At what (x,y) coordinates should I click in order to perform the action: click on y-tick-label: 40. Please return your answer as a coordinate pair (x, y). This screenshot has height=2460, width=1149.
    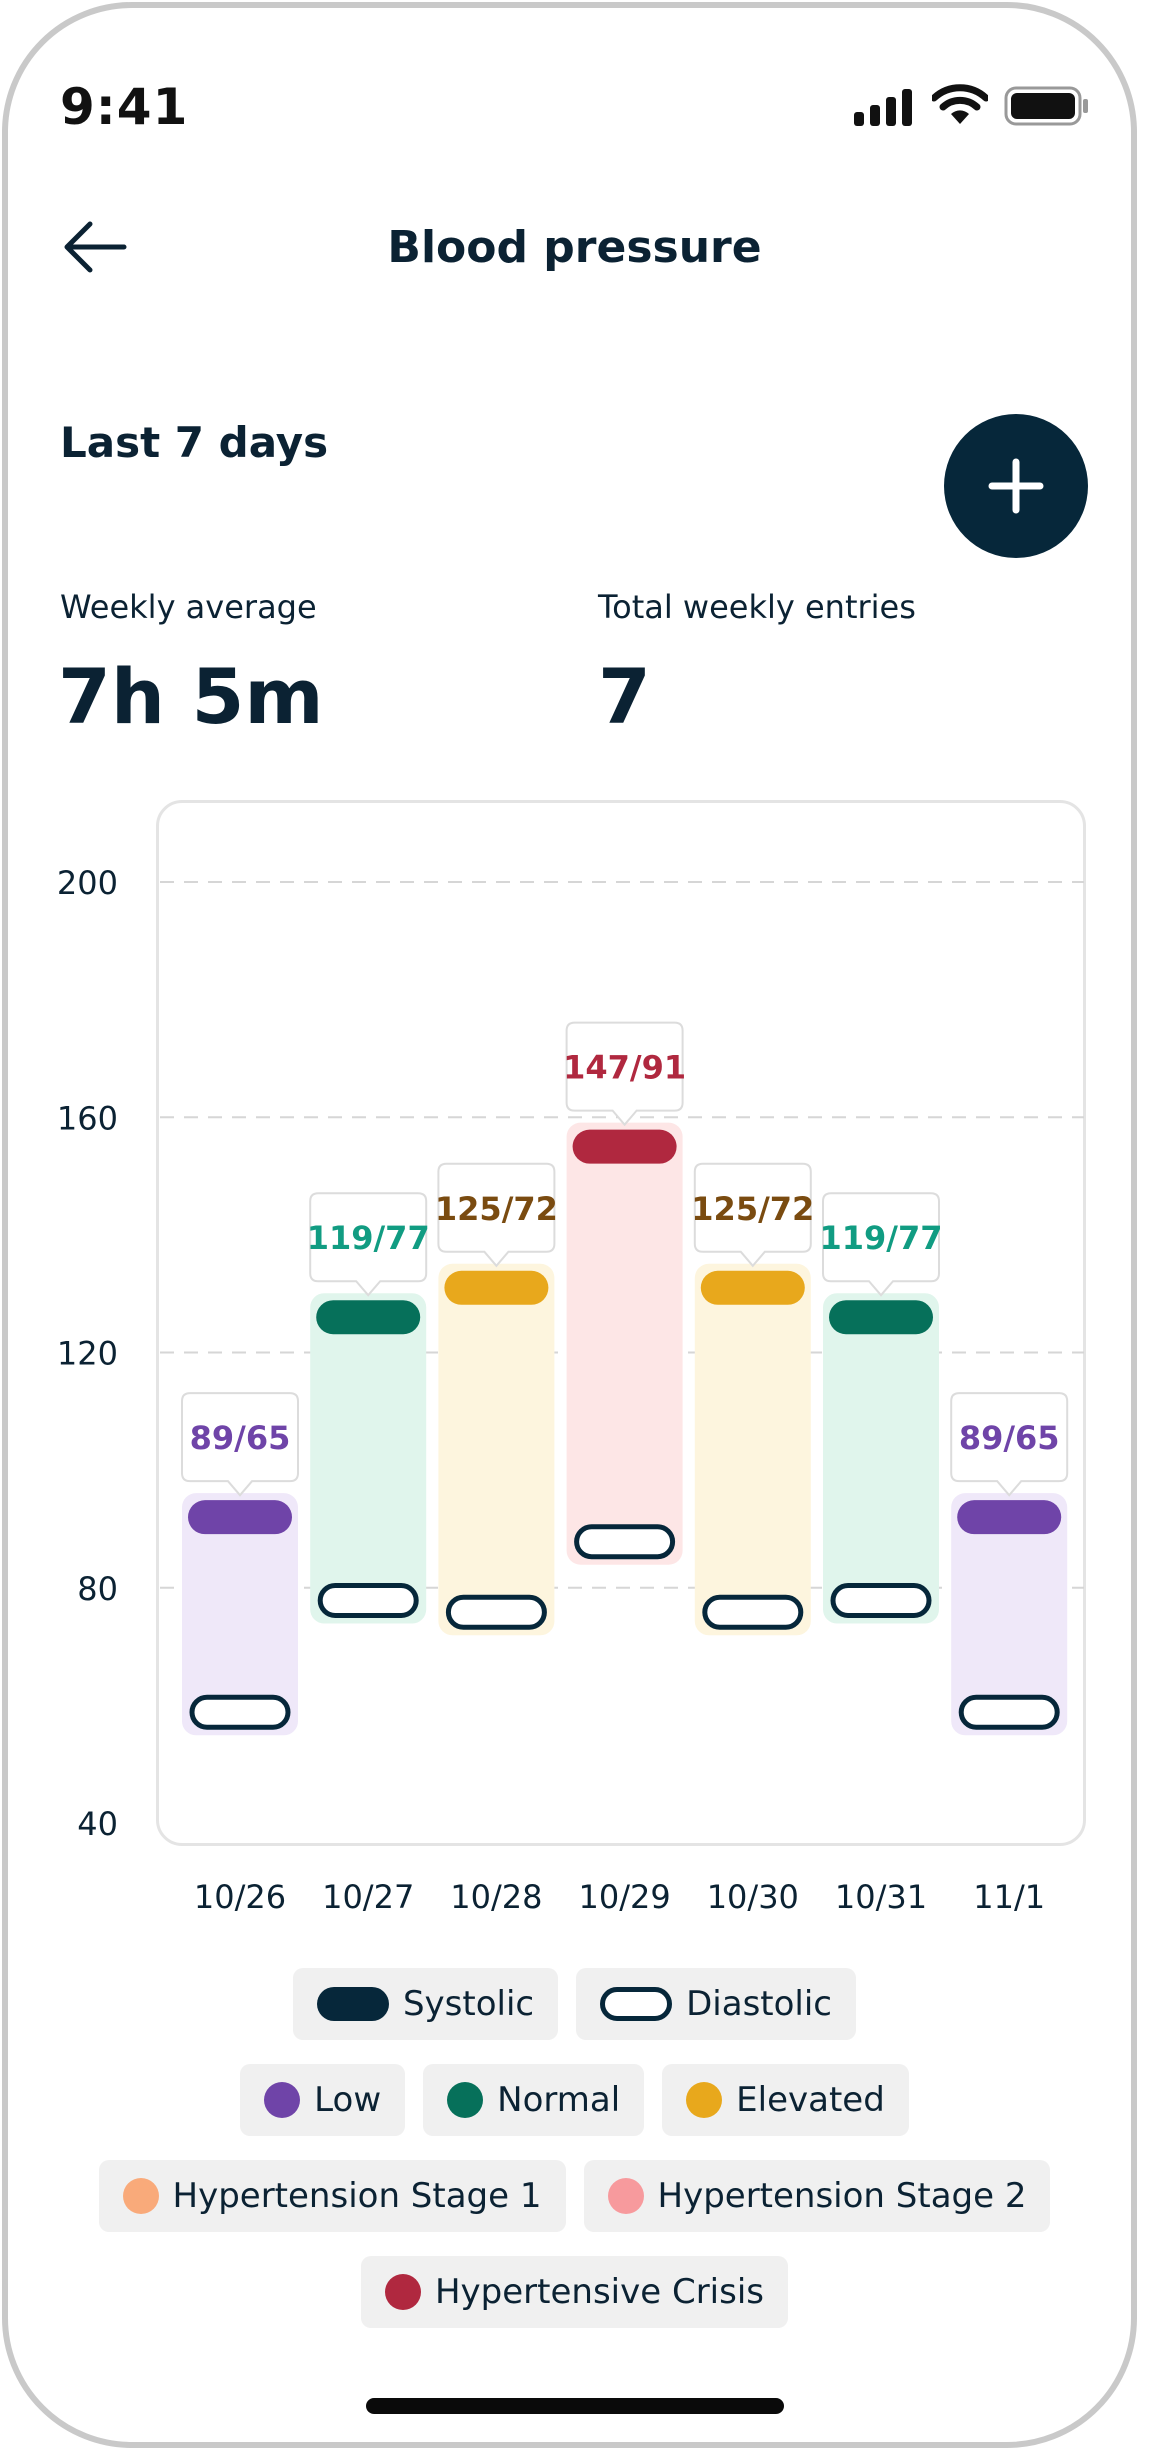
    Looking at the image, I should click on (97, 1824).